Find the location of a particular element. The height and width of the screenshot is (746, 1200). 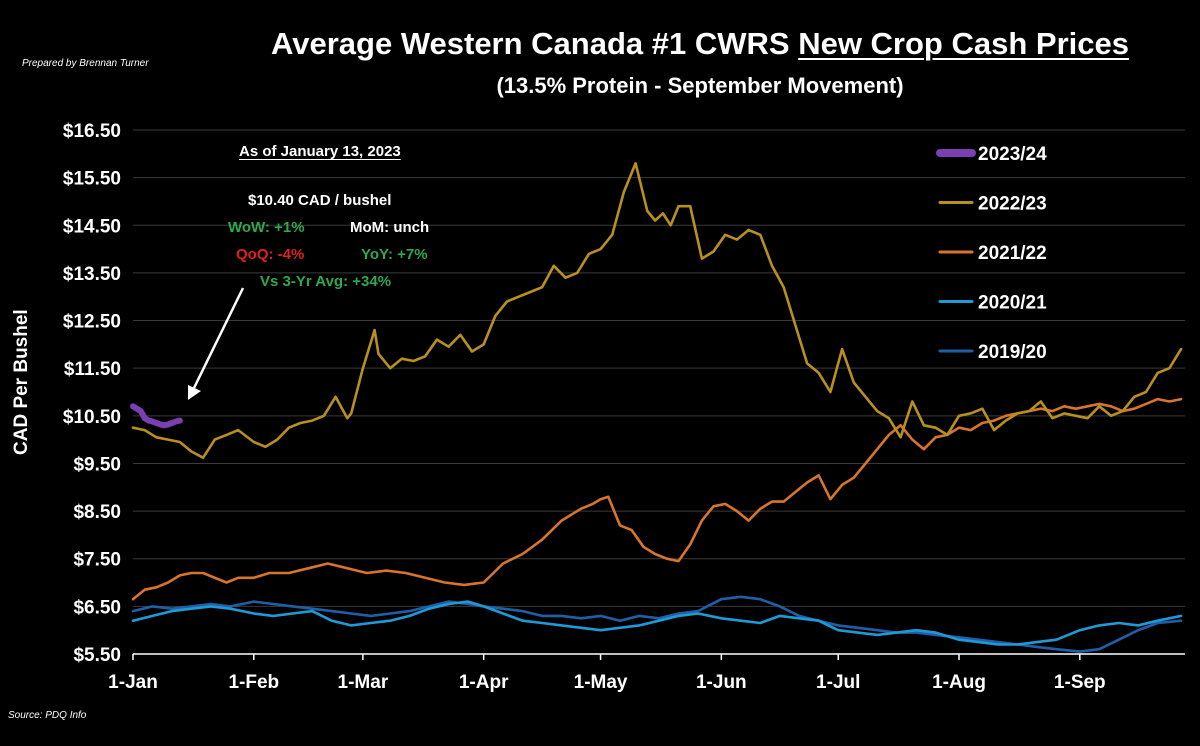

x-tick-label: 1-Jul is located at coordinates (838, 682).